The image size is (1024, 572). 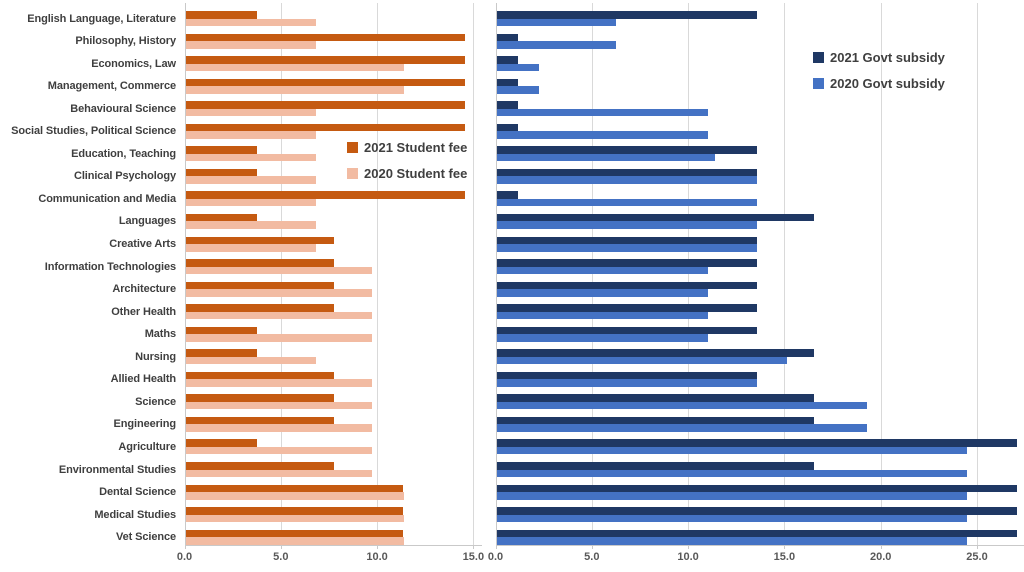 I want to click on category-label: Environmental Studies, so click(x=117, y=469).